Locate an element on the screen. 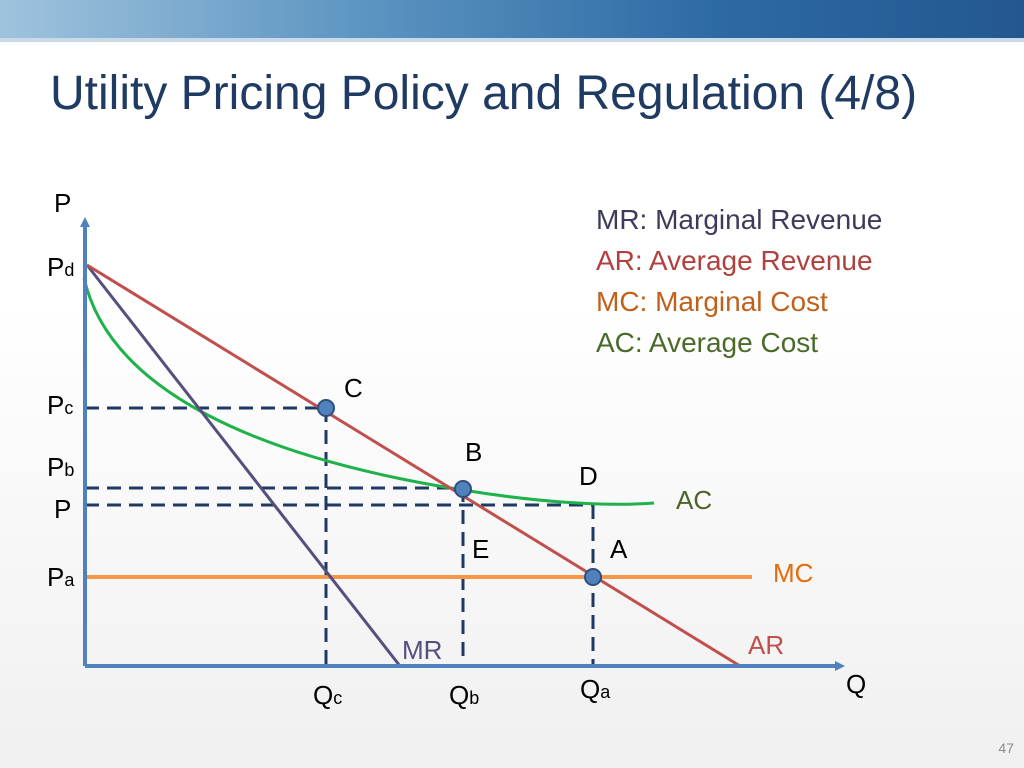 This screenshot has height=768, width=1024. tick-pd-main: P is located at coordinates (55, 267).